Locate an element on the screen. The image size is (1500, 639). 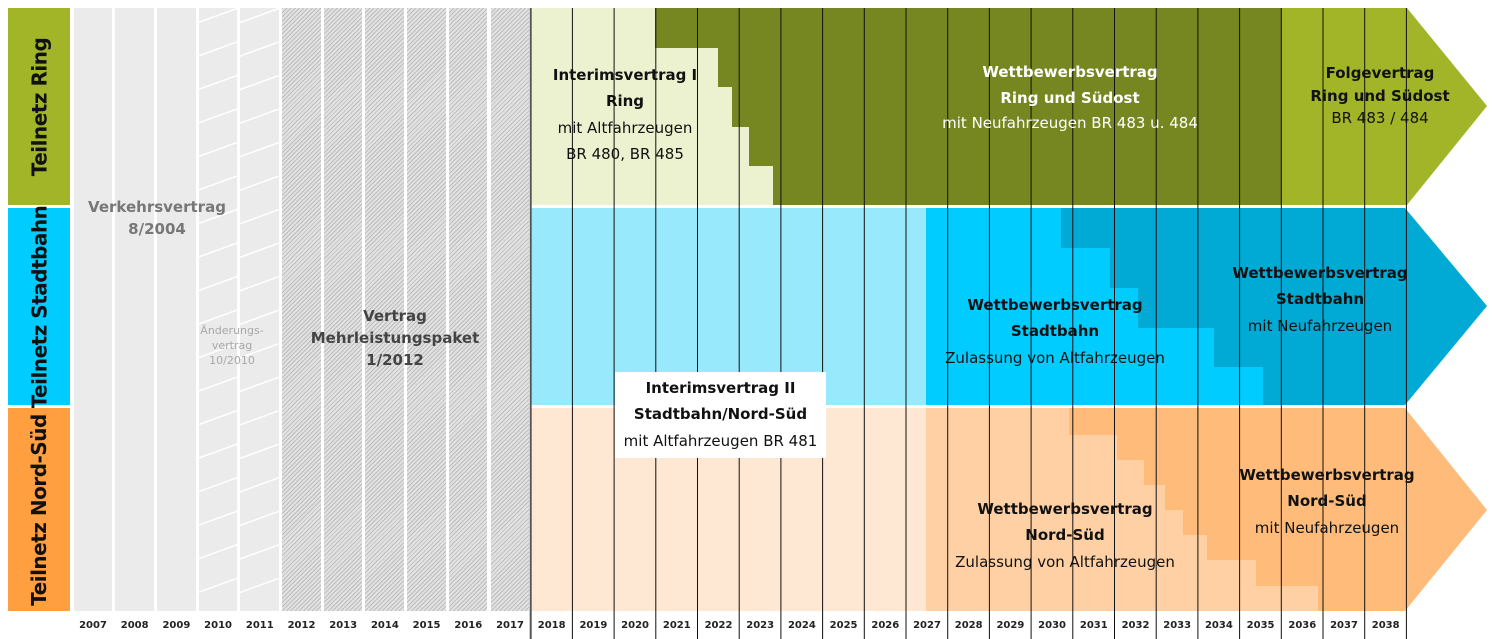
ring-wettbewerb-title2: Ring und Südost is located at coordinates (1070, 97).